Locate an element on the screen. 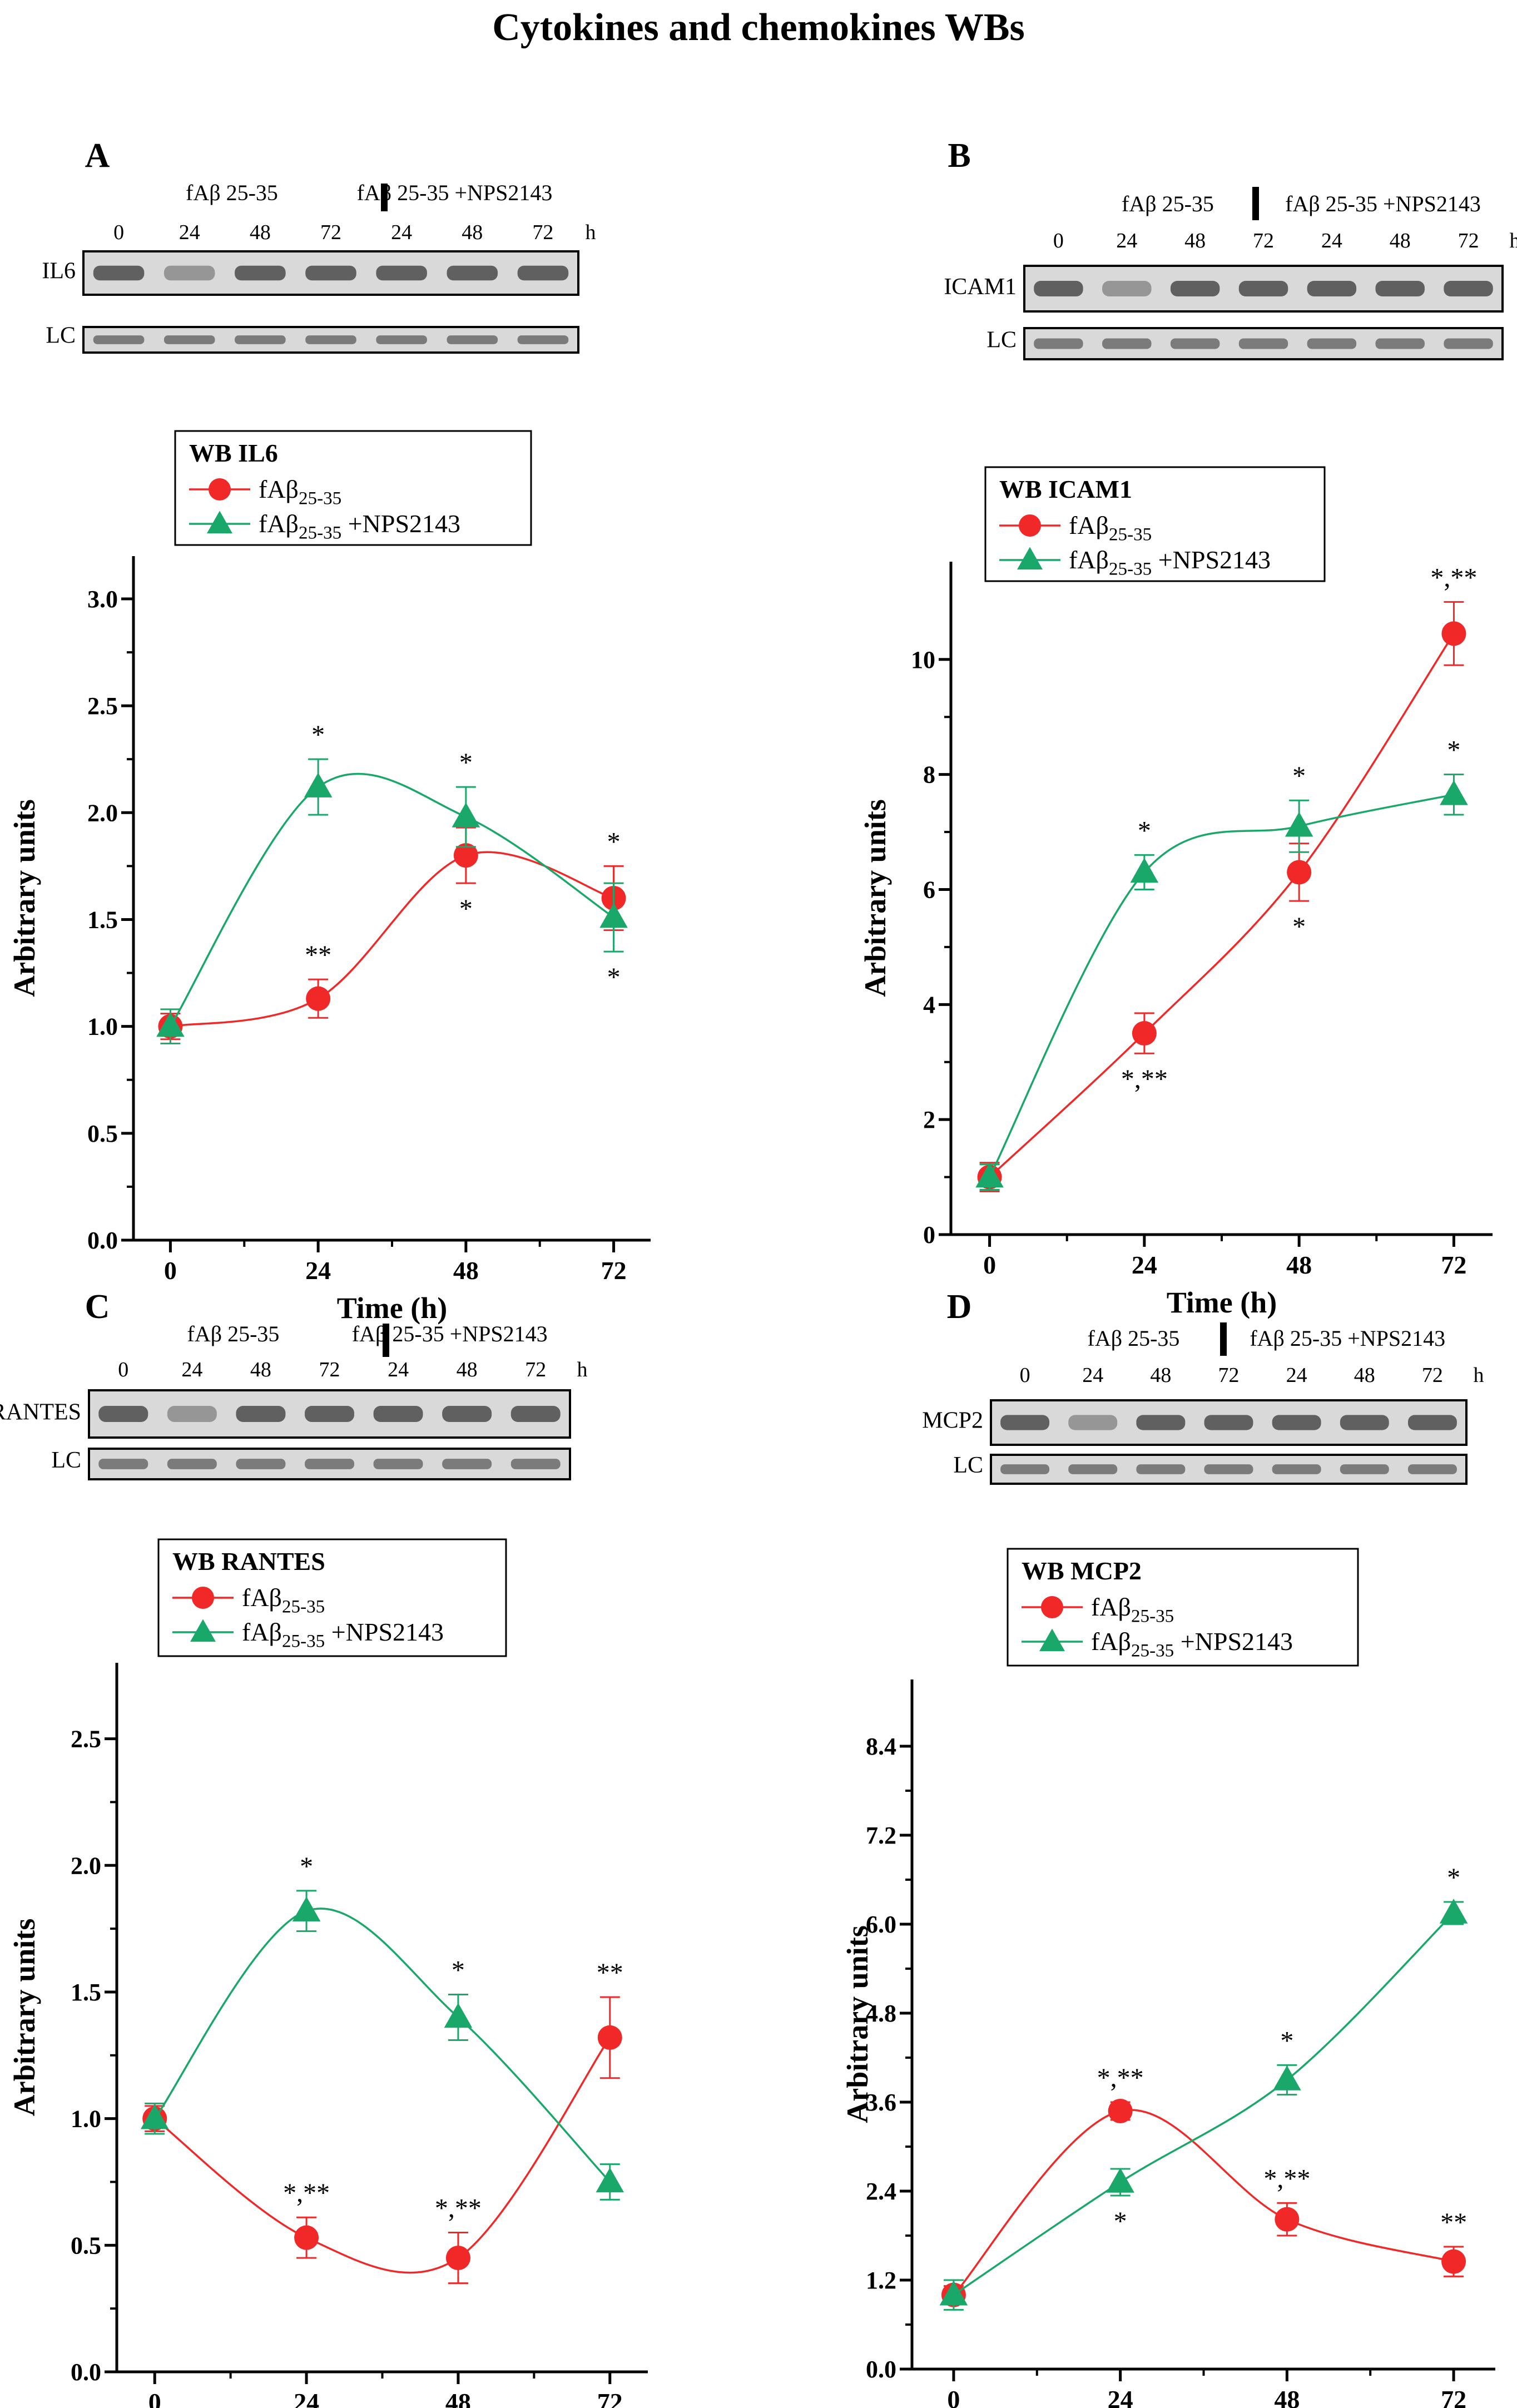 Image resolution: width=1517 pixels, height=2408 pixels. y-tick-label: 2.5 is located at coordinates (86, 1740).